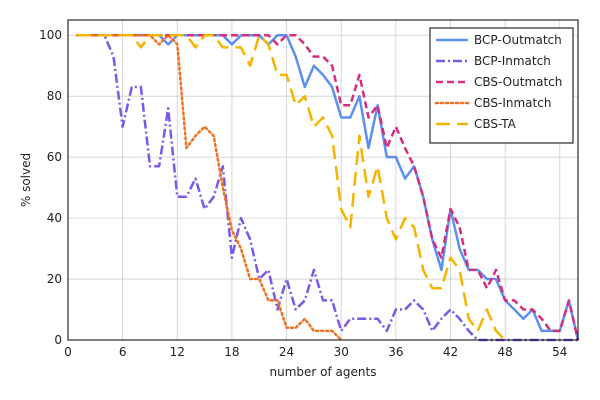 Image resolution: width=600 pixels, height=400 pixels. What do you see at coordinates (58, 340) in the screenshot?
I see `y-tick-label-0: 0` at bounding box center [58, 340].